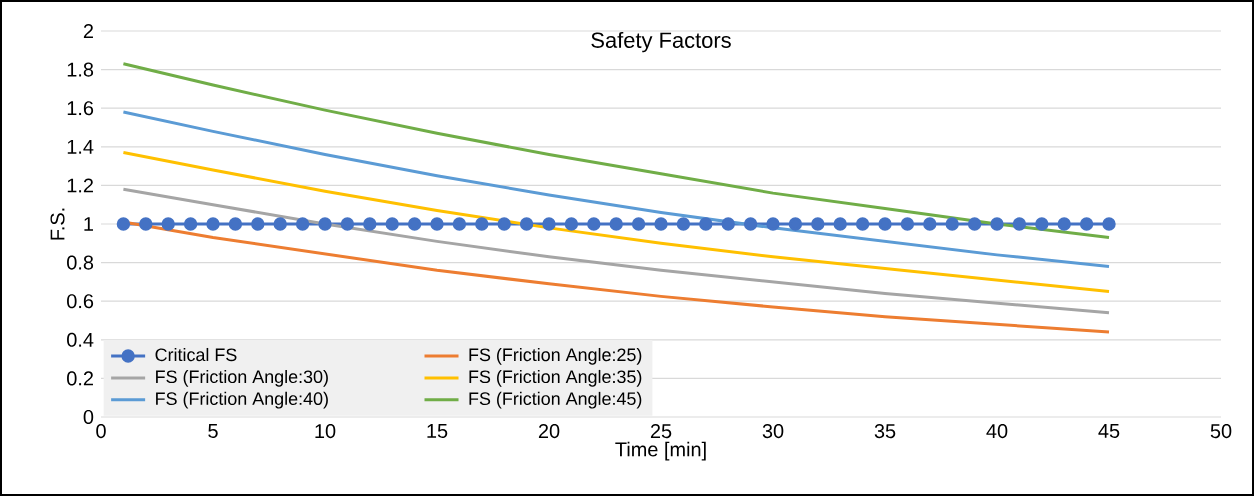 This screenshot has width=1254, height=496. What do you see at coordinates (80, 185) in the screenshot?
I see `y-tick-label: 1.2` at bounding box center [80, 185].